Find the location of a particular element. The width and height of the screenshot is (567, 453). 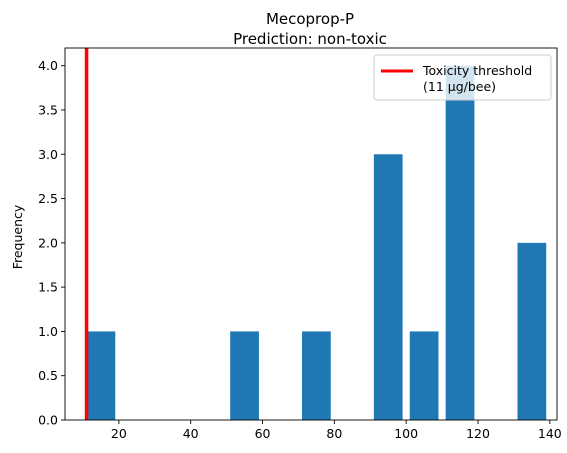

y-tick-label: 2.5 is located at coordinates (48, 198).